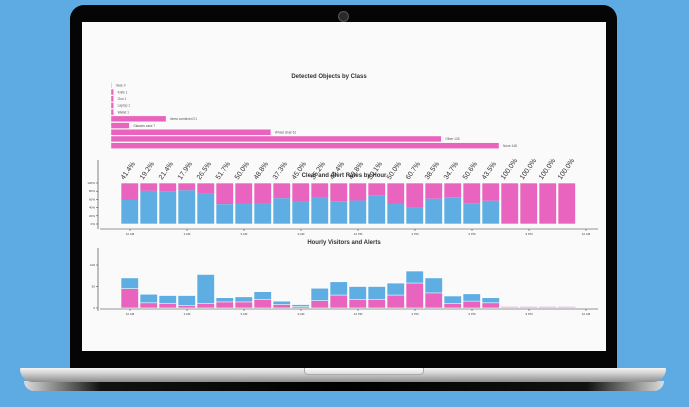 This screenshot has height=407, width=689. Describe the element at coordinates (147, 171) in the screenshot. I see `rate-label: 19.2%` at that location.